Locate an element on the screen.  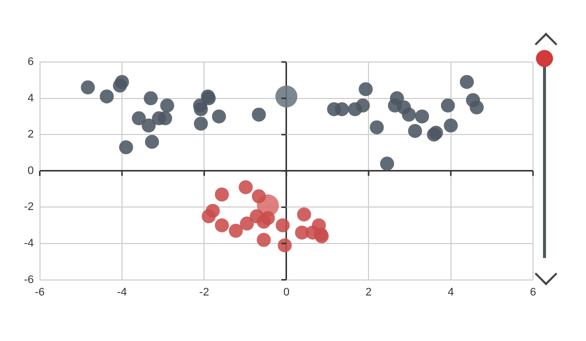
y-tick-label: -6 is located at coordinates (29, 280).